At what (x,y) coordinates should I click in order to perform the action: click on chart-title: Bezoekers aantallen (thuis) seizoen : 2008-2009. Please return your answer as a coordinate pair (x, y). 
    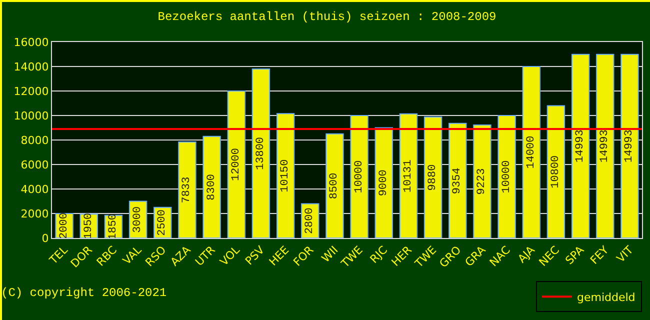
    Looking at the image, I should click on (327, 17).